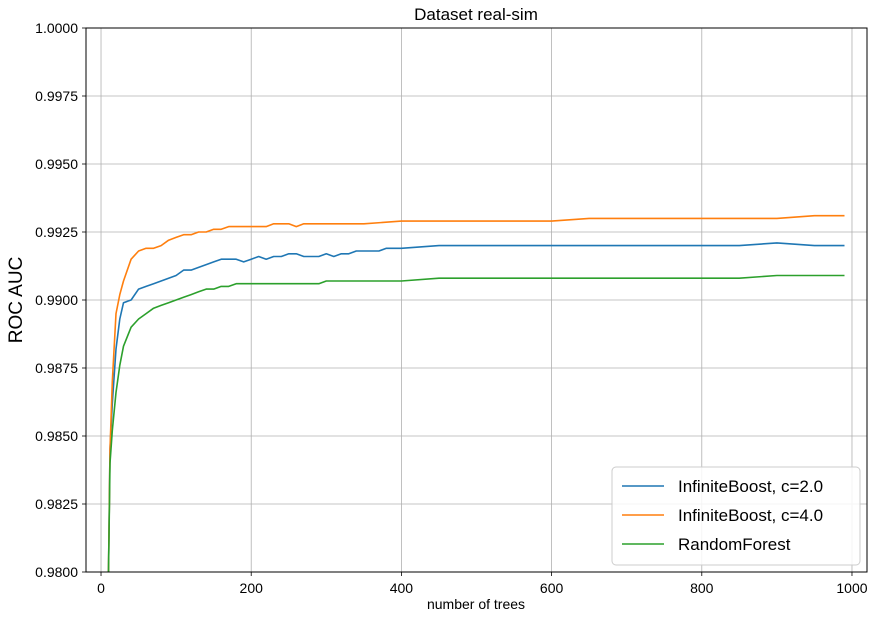 The height and width of the screenshot is (619, 878). Describe the element at coordinates (56, 300) in the screenshot. I see `y-tick-label: 0.9900` at that location.